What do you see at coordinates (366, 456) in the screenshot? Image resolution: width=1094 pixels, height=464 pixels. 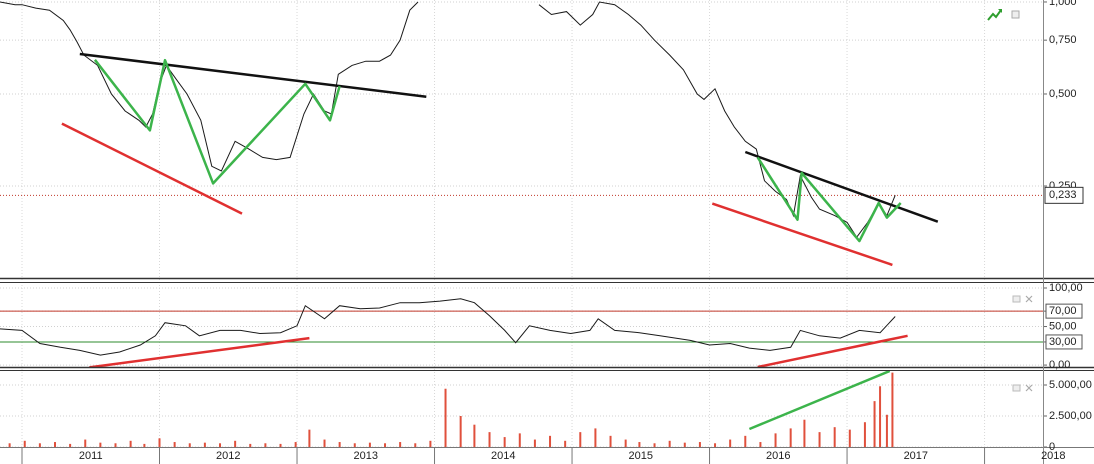 I see `x-tick-label: 2013` at bounding box center [366, 456].